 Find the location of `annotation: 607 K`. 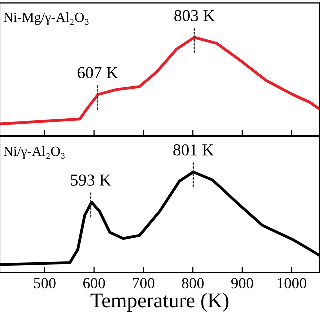

annotation: 607 K is located at coordinates (98, 73).